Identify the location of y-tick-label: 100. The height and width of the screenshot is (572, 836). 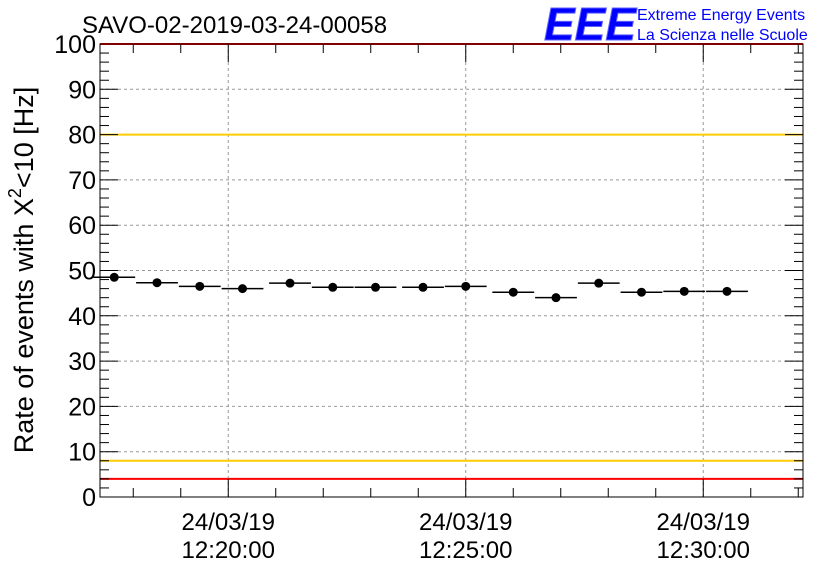
(75, 45).